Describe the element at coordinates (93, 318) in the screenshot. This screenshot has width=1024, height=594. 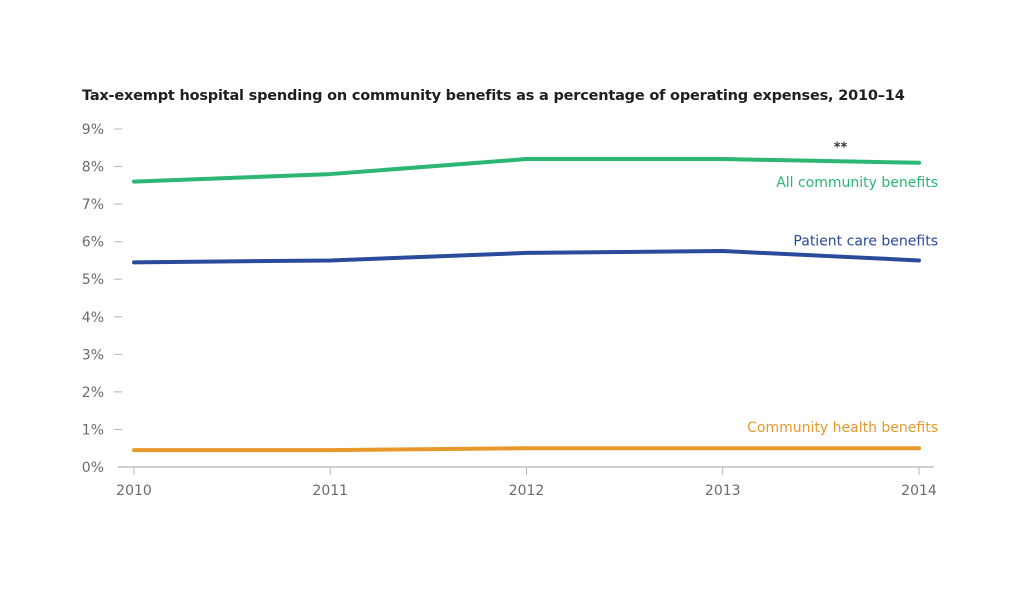
I see `y-tick-label: 4%` at that location.